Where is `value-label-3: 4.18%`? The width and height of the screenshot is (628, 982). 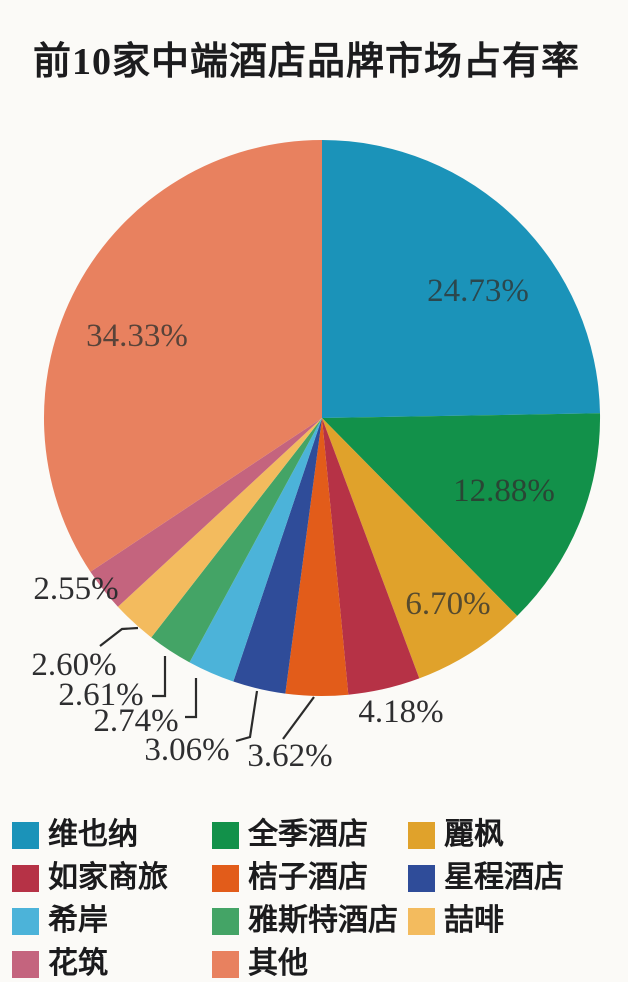
value-label-3: 4.18% is located at coordinates (400, 712).